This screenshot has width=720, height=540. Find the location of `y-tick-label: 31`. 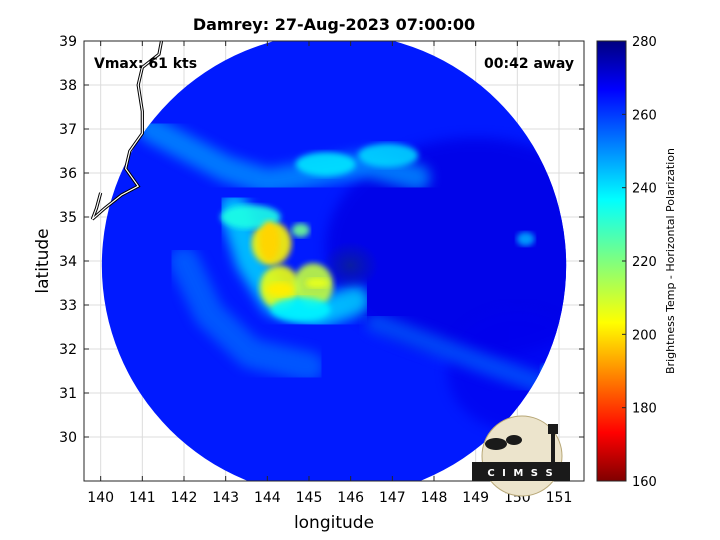

y-tick-label: 31 is located at coordinates (68, 394).